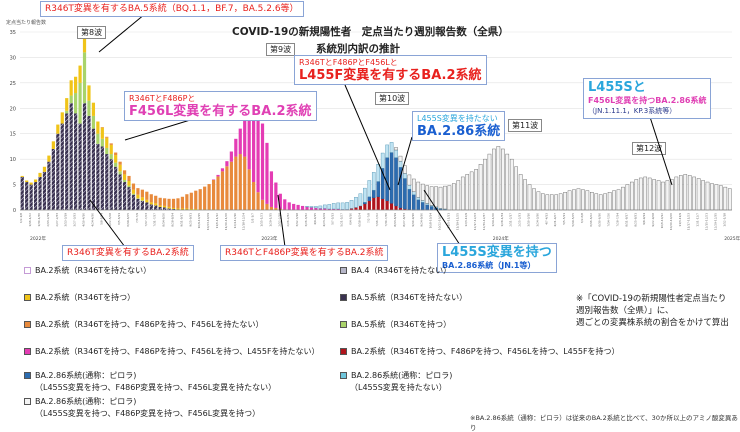 The image size is (740, 432). I want to click on y-tick-label: 20, so click(13, 109).